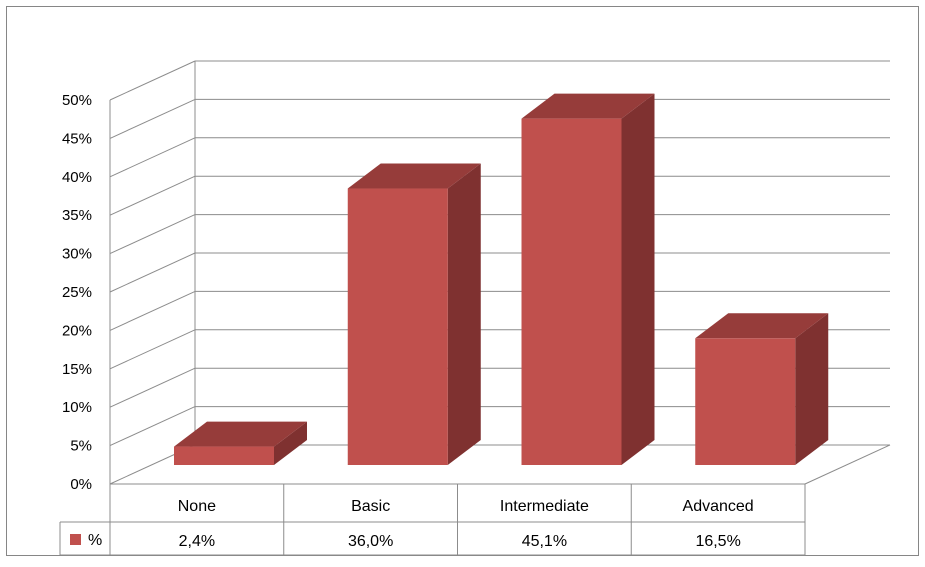 The width and height of the screenshot is (925, 567). Describe the element at coordinates (370, 506) in the screenshot. I see `x-category-label: Basic` at that location.